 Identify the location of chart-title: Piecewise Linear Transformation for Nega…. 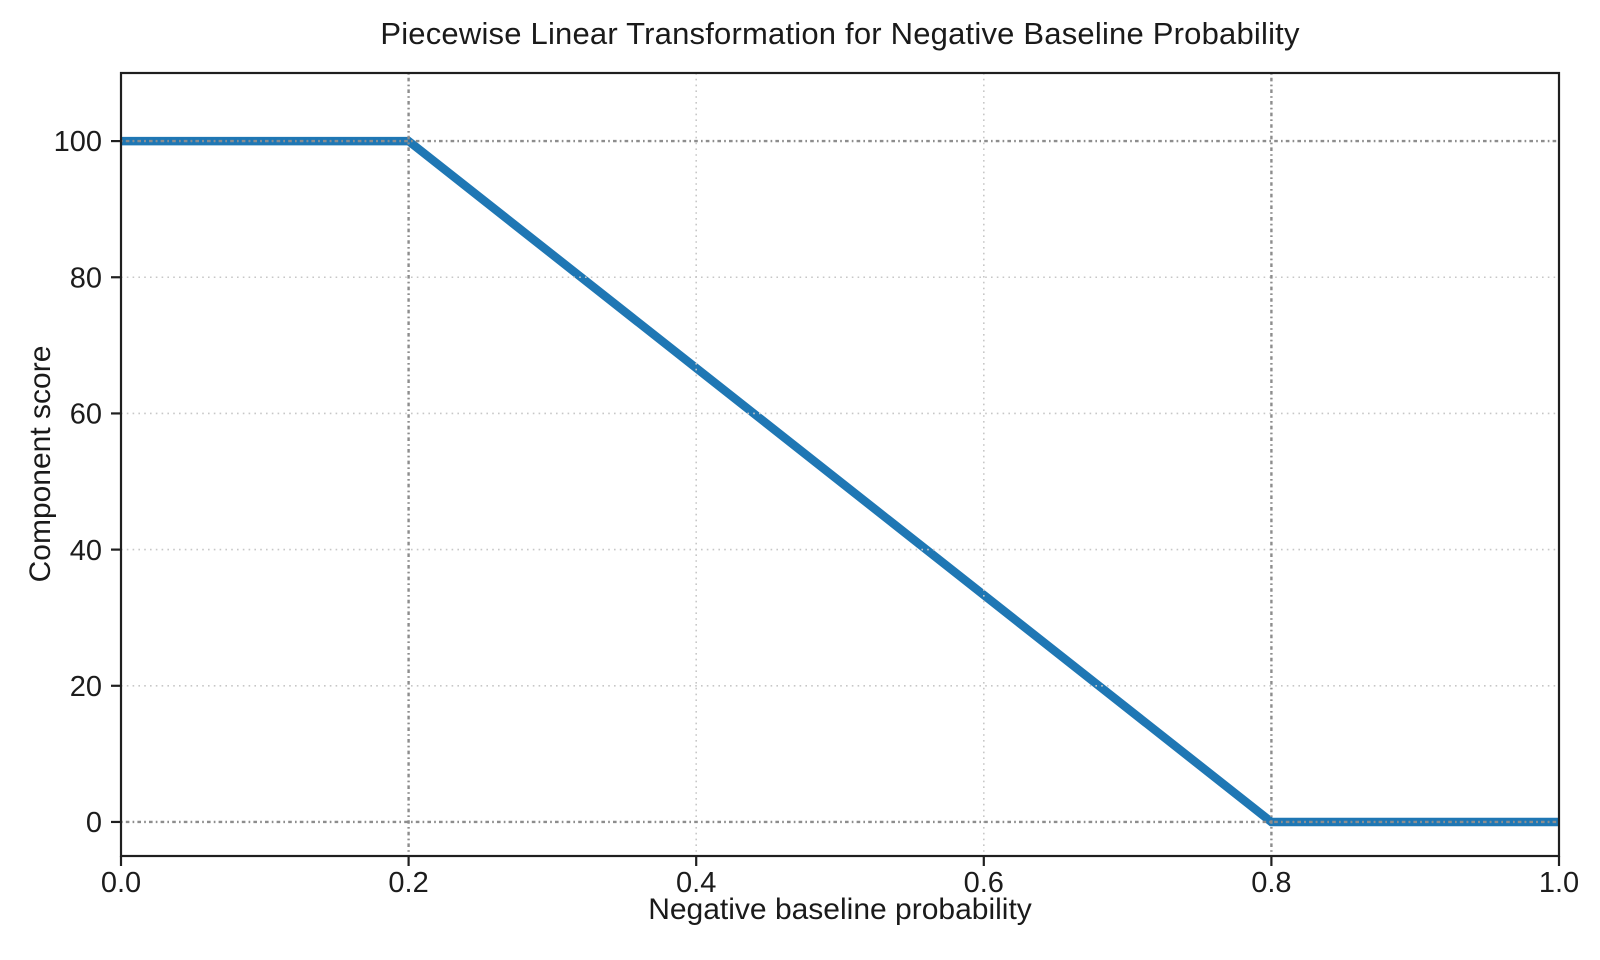
(840, 33).